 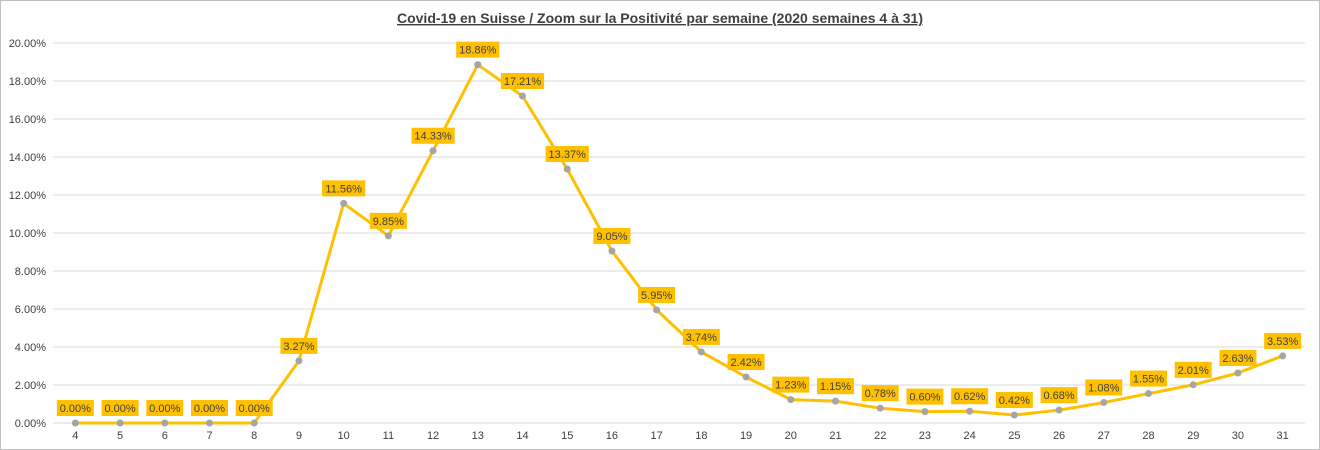 What do you see at coordinates (791, 436) in the screenshot?
I see `x-tick-label: 20` at bounding box center [791, 436].